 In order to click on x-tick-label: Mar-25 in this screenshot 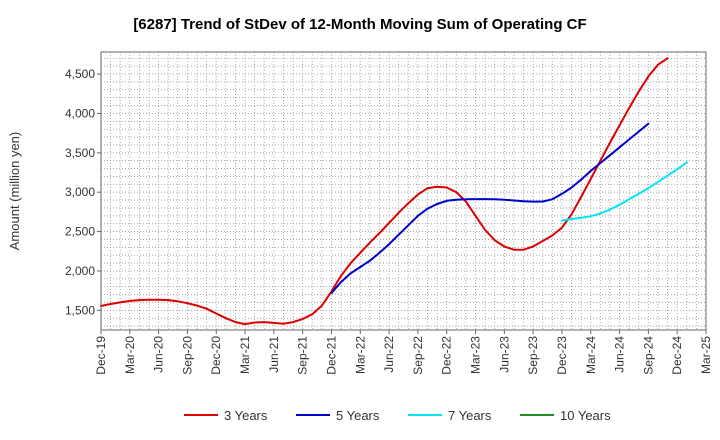, I will do `click(706, 355)`.